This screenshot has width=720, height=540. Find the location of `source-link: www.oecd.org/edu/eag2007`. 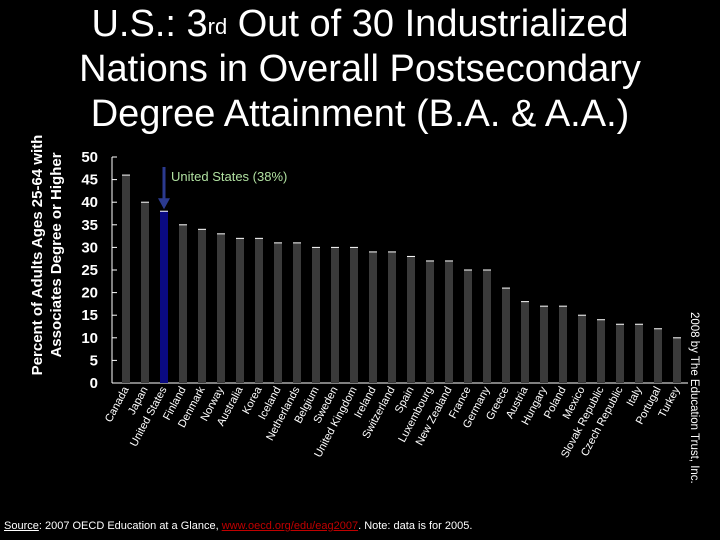

source-link: www.oecd.org/edu/eag2007 is located at coordinates (290, 526).